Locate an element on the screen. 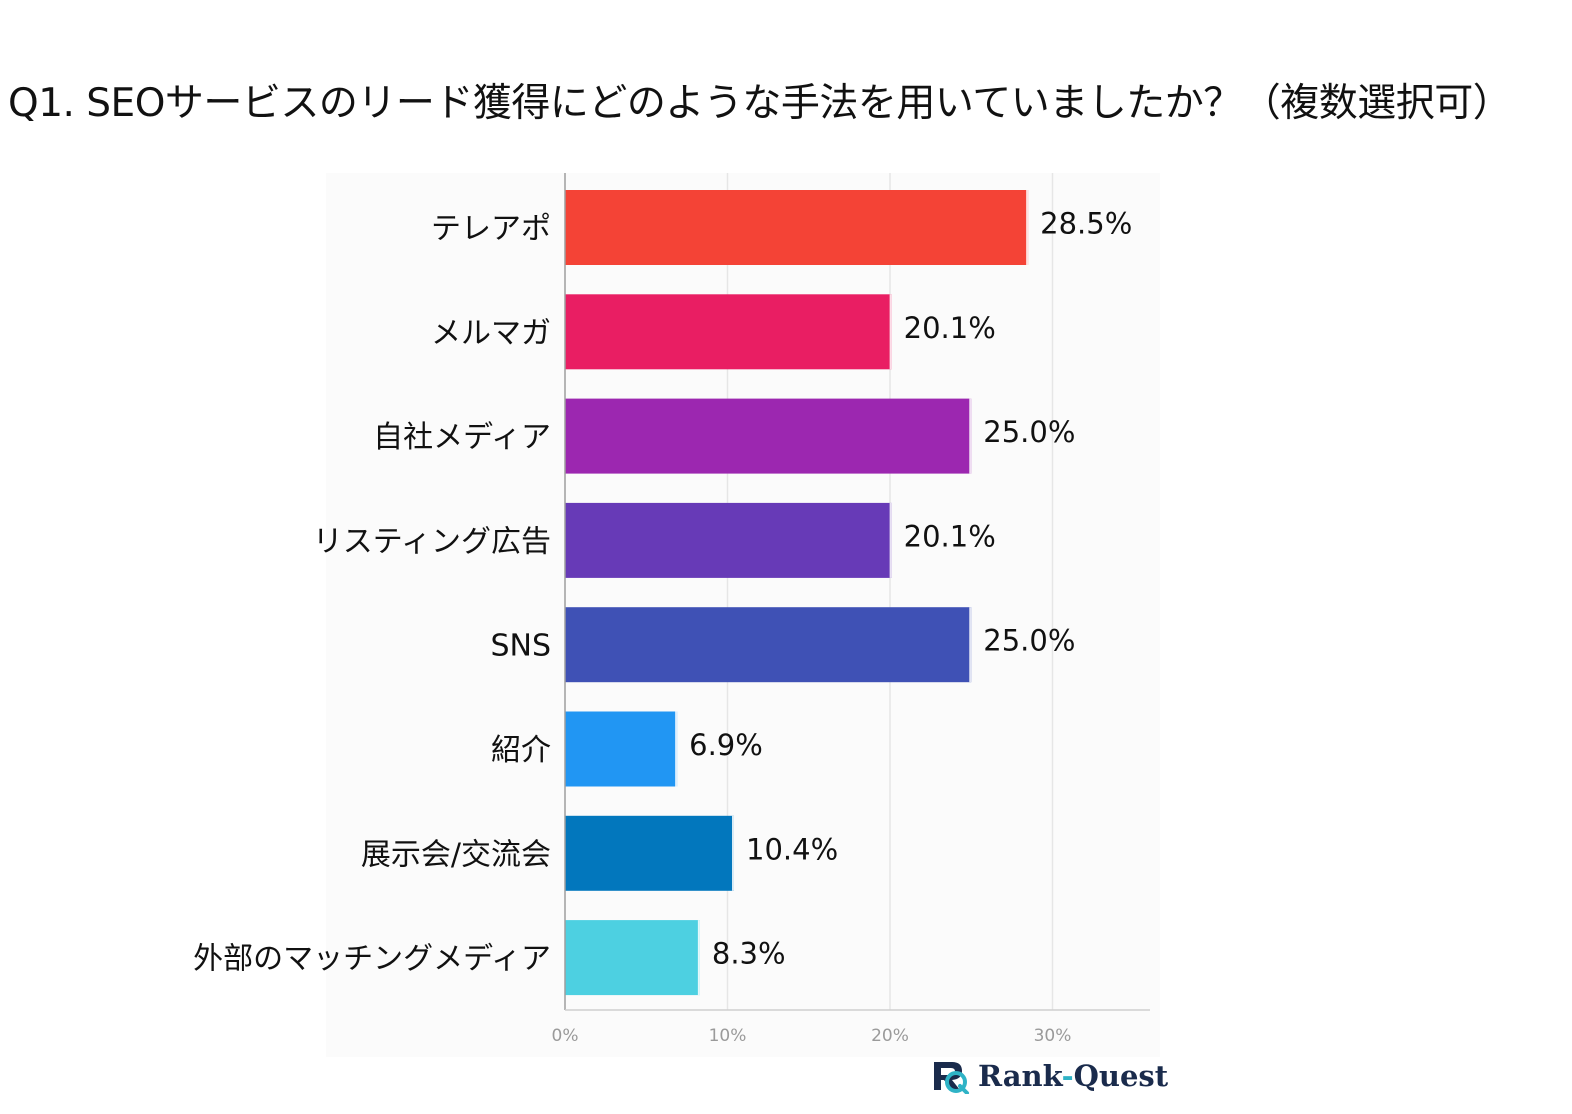 The height and width of the screenshot is (1114, 1572). x-tick-label: 10% is located at coordinates (728, 1036).